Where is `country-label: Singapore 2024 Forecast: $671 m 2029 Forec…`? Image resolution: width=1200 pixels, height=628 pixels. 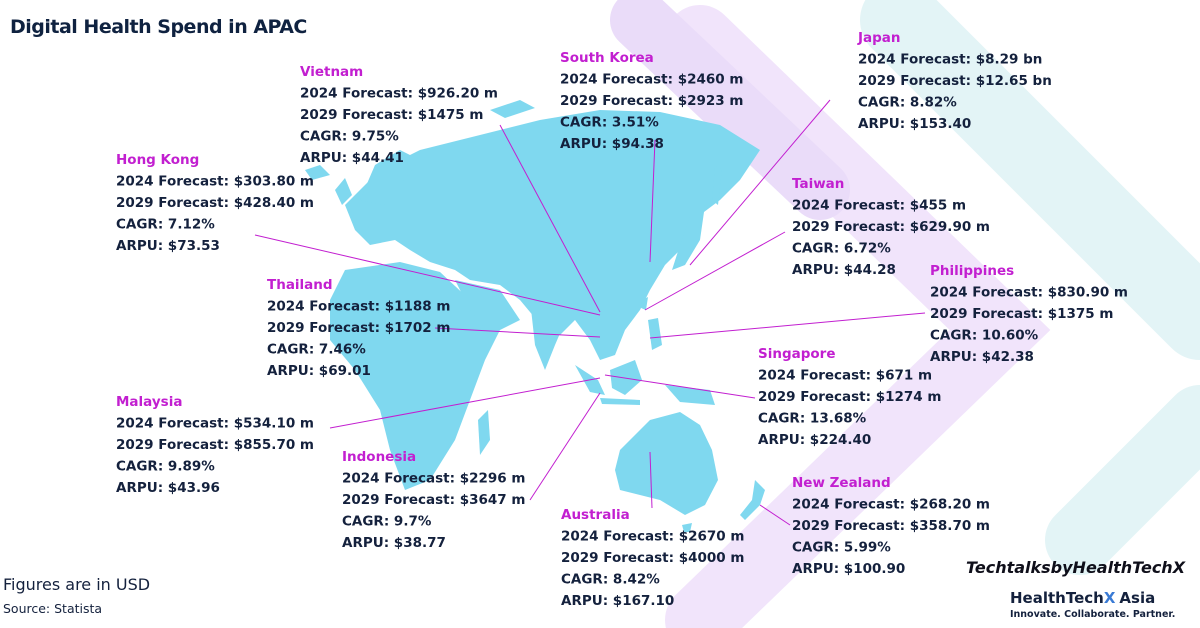
country-label: Singapore 2024 Forecast: $671 m 2029 Forec… is located at coordinates (849, 397).